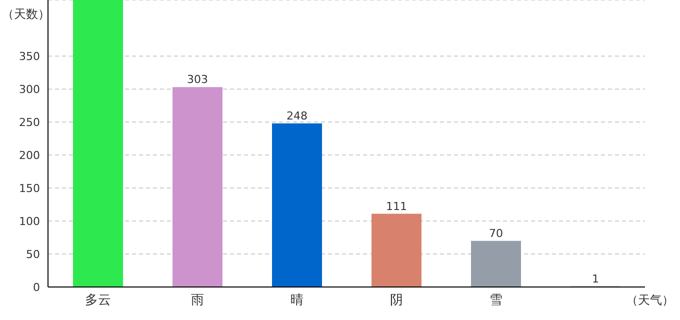  What do you see at coordinates (396, 300) in the screenshot?
I see `x-tick-label: 阴` at bounding box center [396, 300].